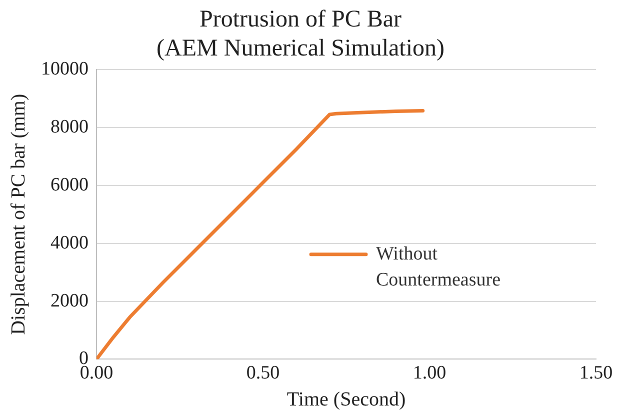 This screenshot has height=412, width=626. I want to click on y-tick-label: 10000, so click(64, 69).